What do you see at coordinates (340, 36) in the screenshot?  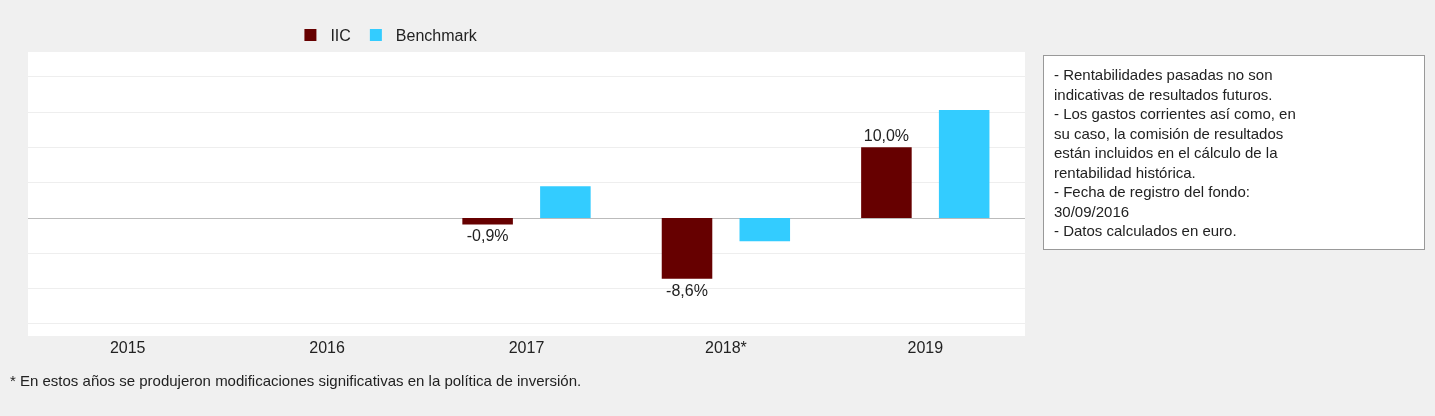 I see `legend-label: IIC` at bounding box center [340, 36].